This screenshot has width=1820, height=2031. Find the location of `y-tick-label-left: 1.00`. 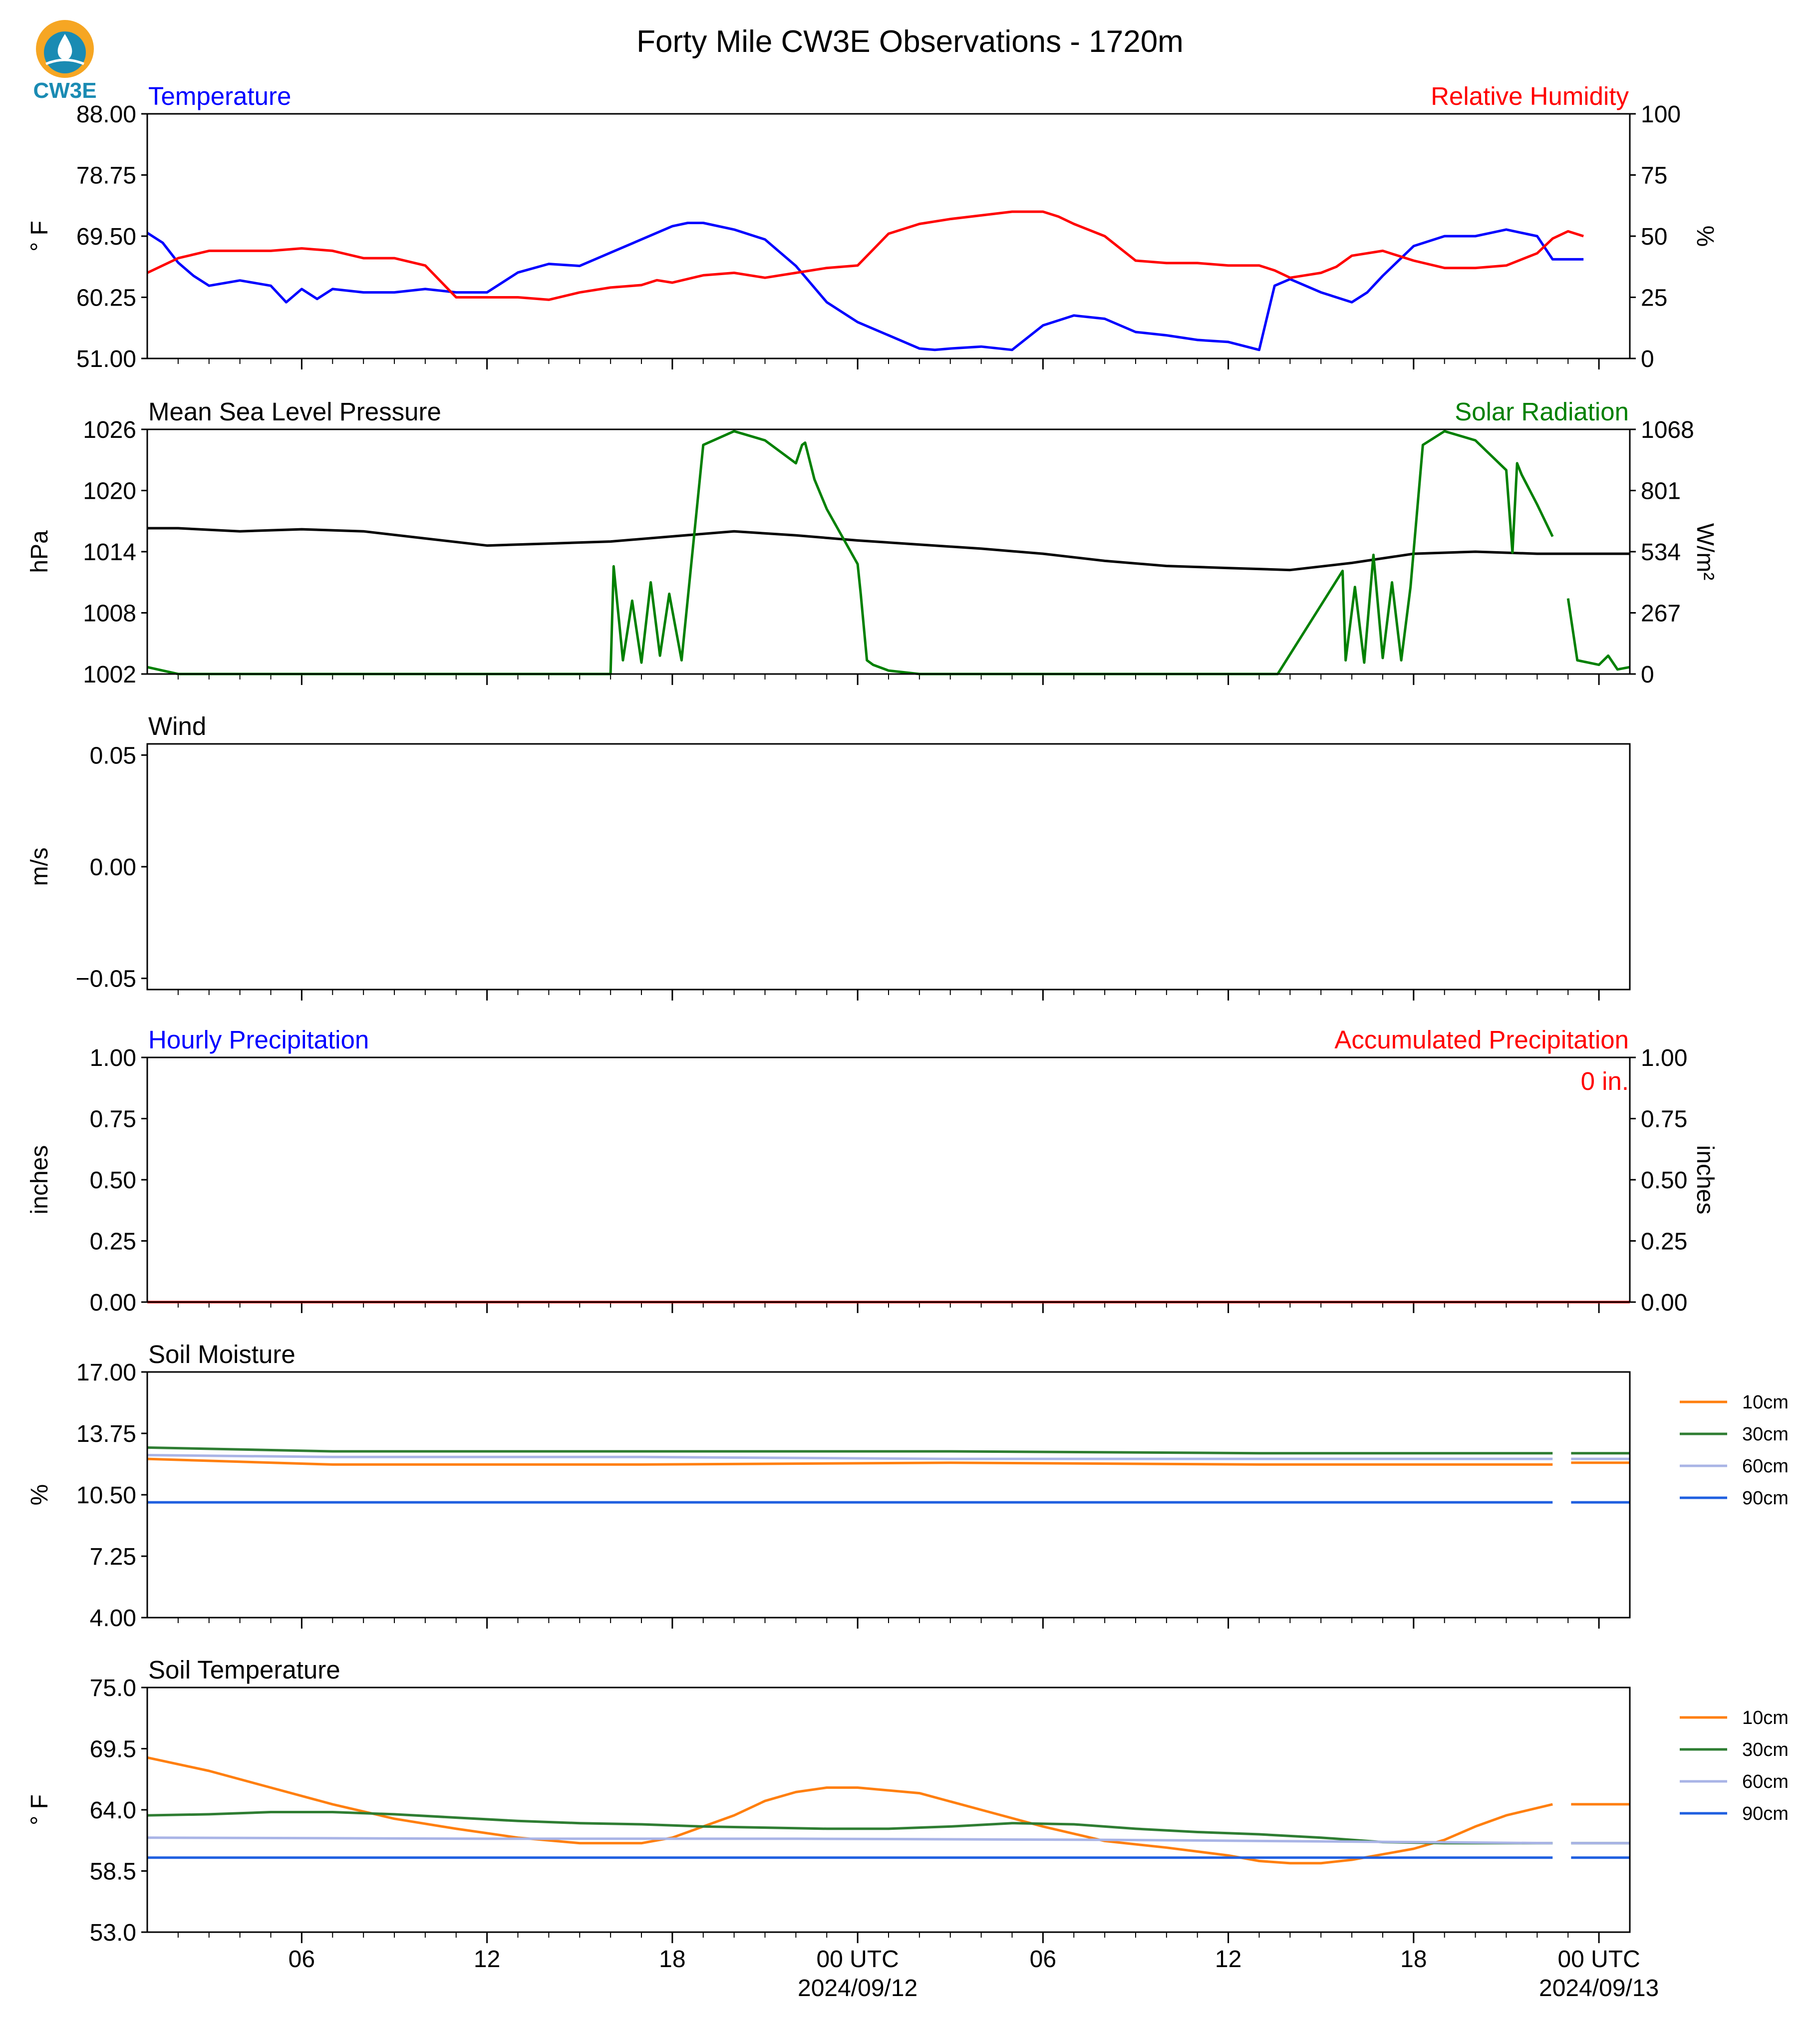

y-tick-label-left: 1.00 is located at coordinates (113, 1058).